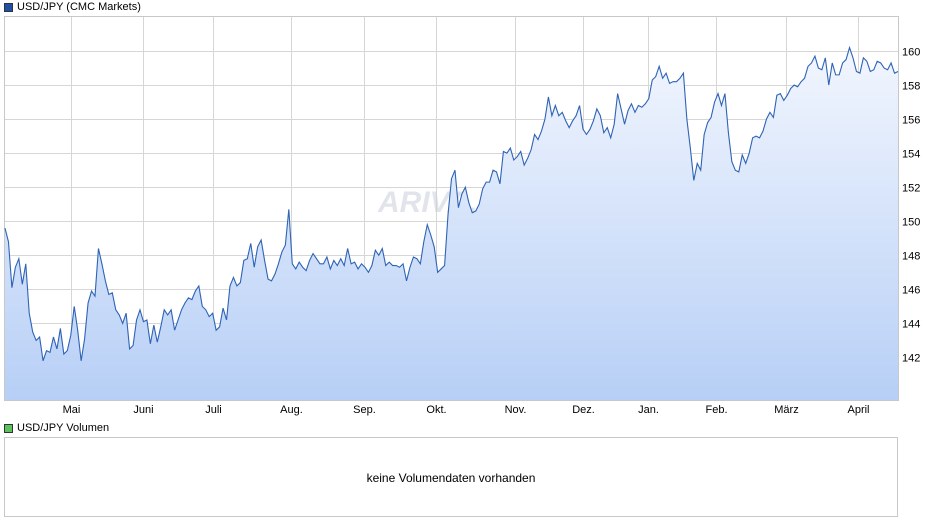 This screenshot has height=526, width=940. Describe the element at coordinates (8, 428) in the screenshot. I see `volume-legend-swatch` at that location.